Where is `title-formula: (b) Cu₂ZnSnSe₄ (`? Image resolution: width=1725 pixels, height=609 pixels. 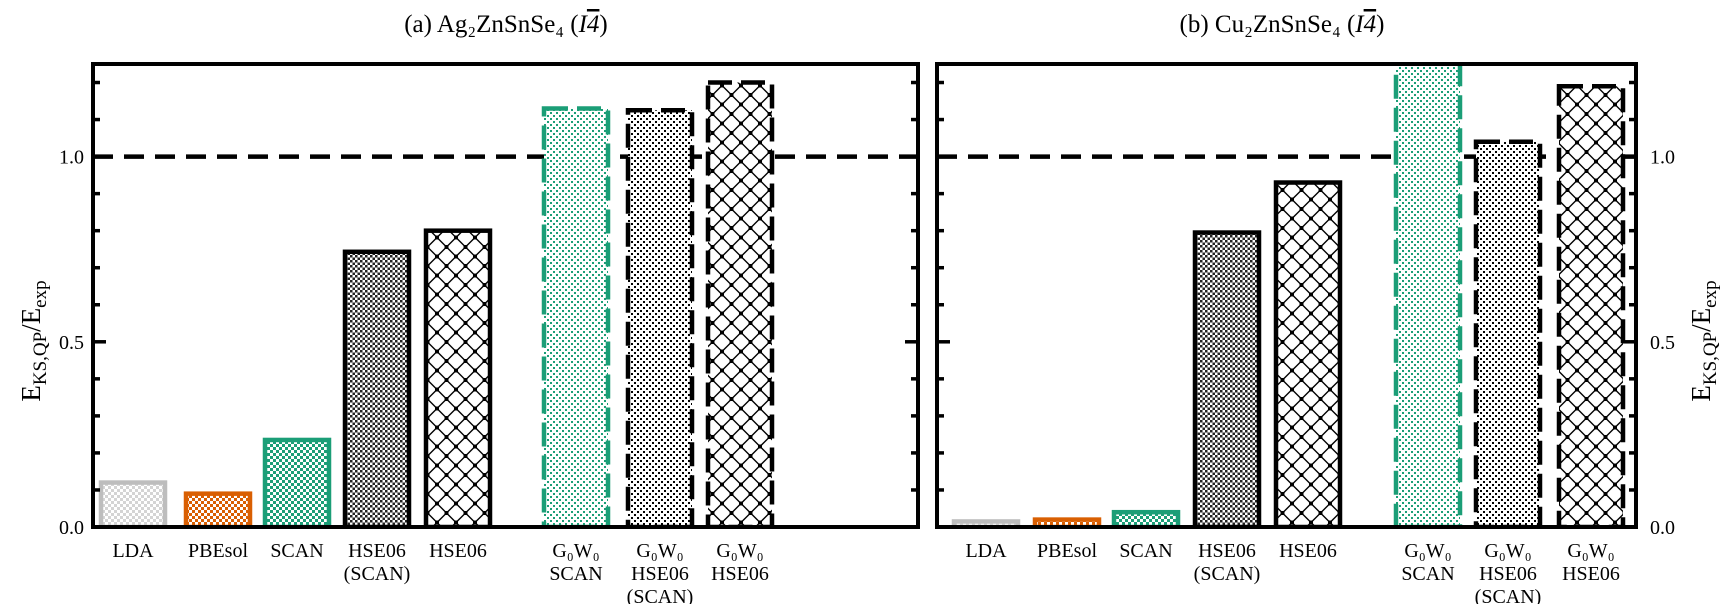 title-formula: (b) Cu₂ZnSnSe₄ ( is located at coordinates (1268, 24).